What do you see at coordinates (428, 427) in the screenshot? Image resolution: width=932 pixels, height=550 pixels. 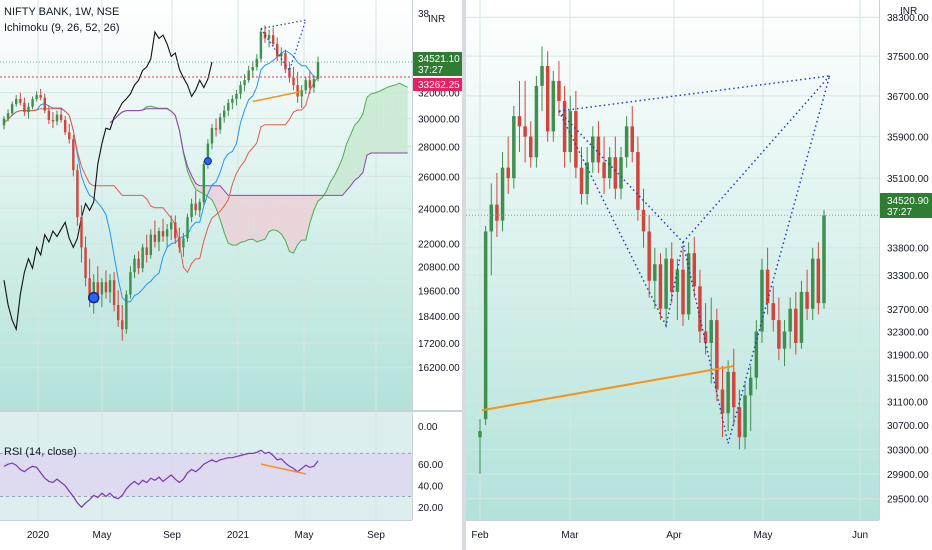 I see `rsi-tick-label: 0.00` at bounding box center [428, 427].